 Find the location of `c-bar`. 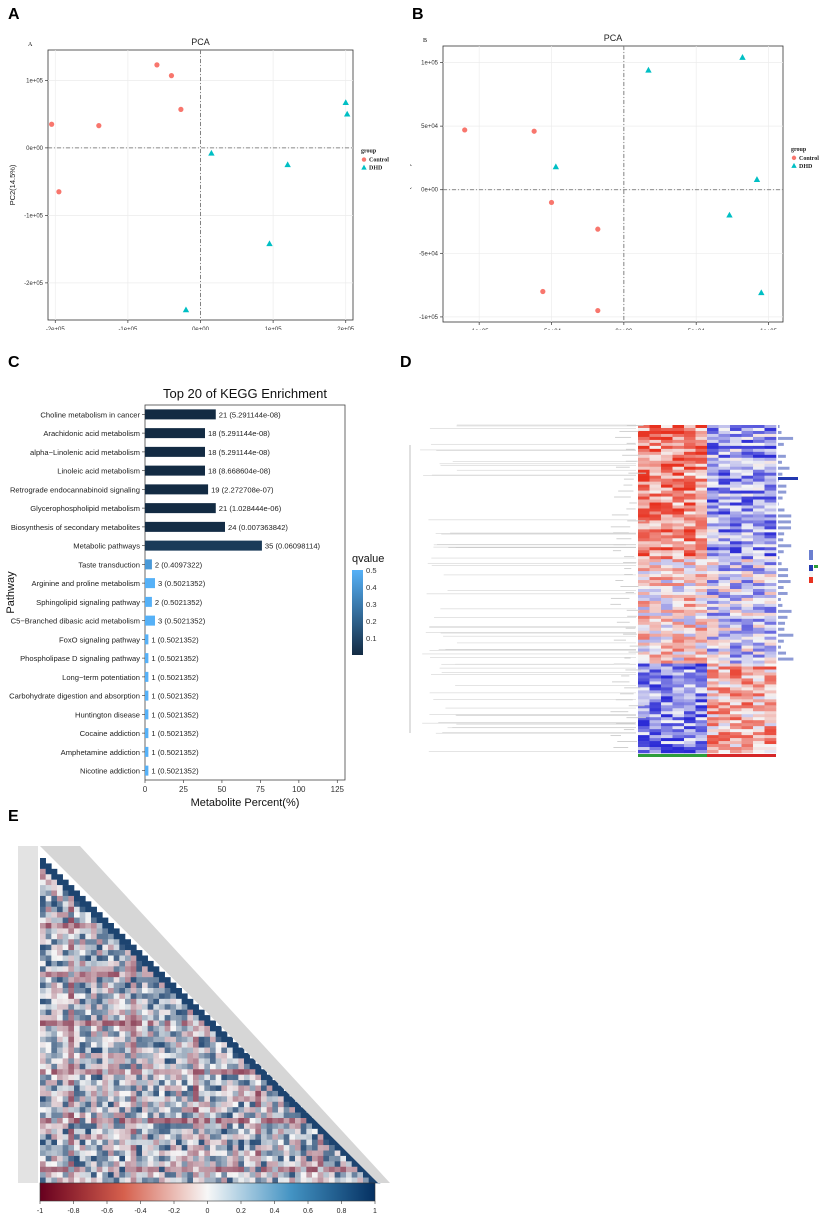

c-bar is located at coordinates (147, 676).